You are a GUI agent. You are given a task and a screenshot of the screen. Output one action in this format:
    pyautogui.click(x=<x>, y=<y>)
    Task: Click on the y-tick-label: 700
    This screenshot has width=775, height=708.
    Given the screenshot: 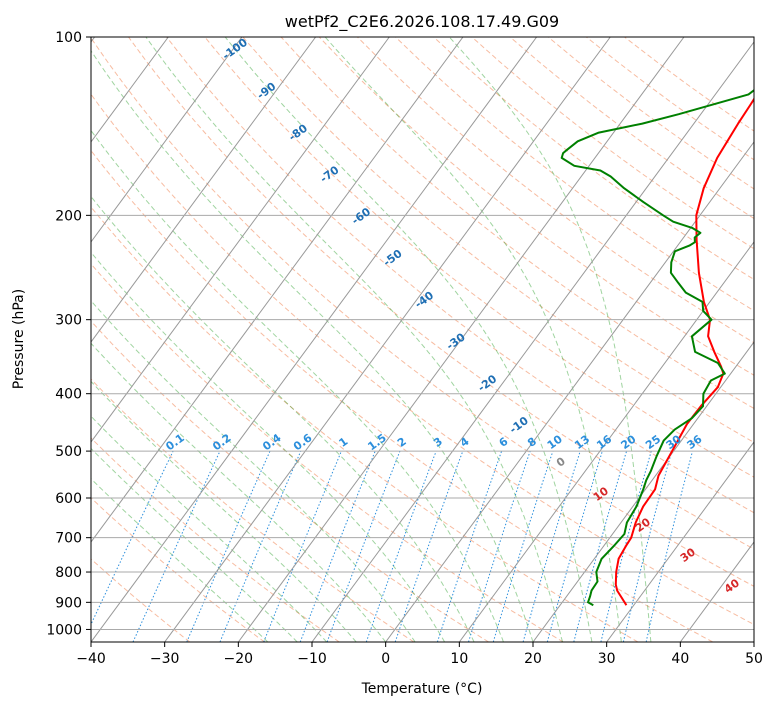 What is the action you would take?
    pyautogui.click(x=68, y=539)
    